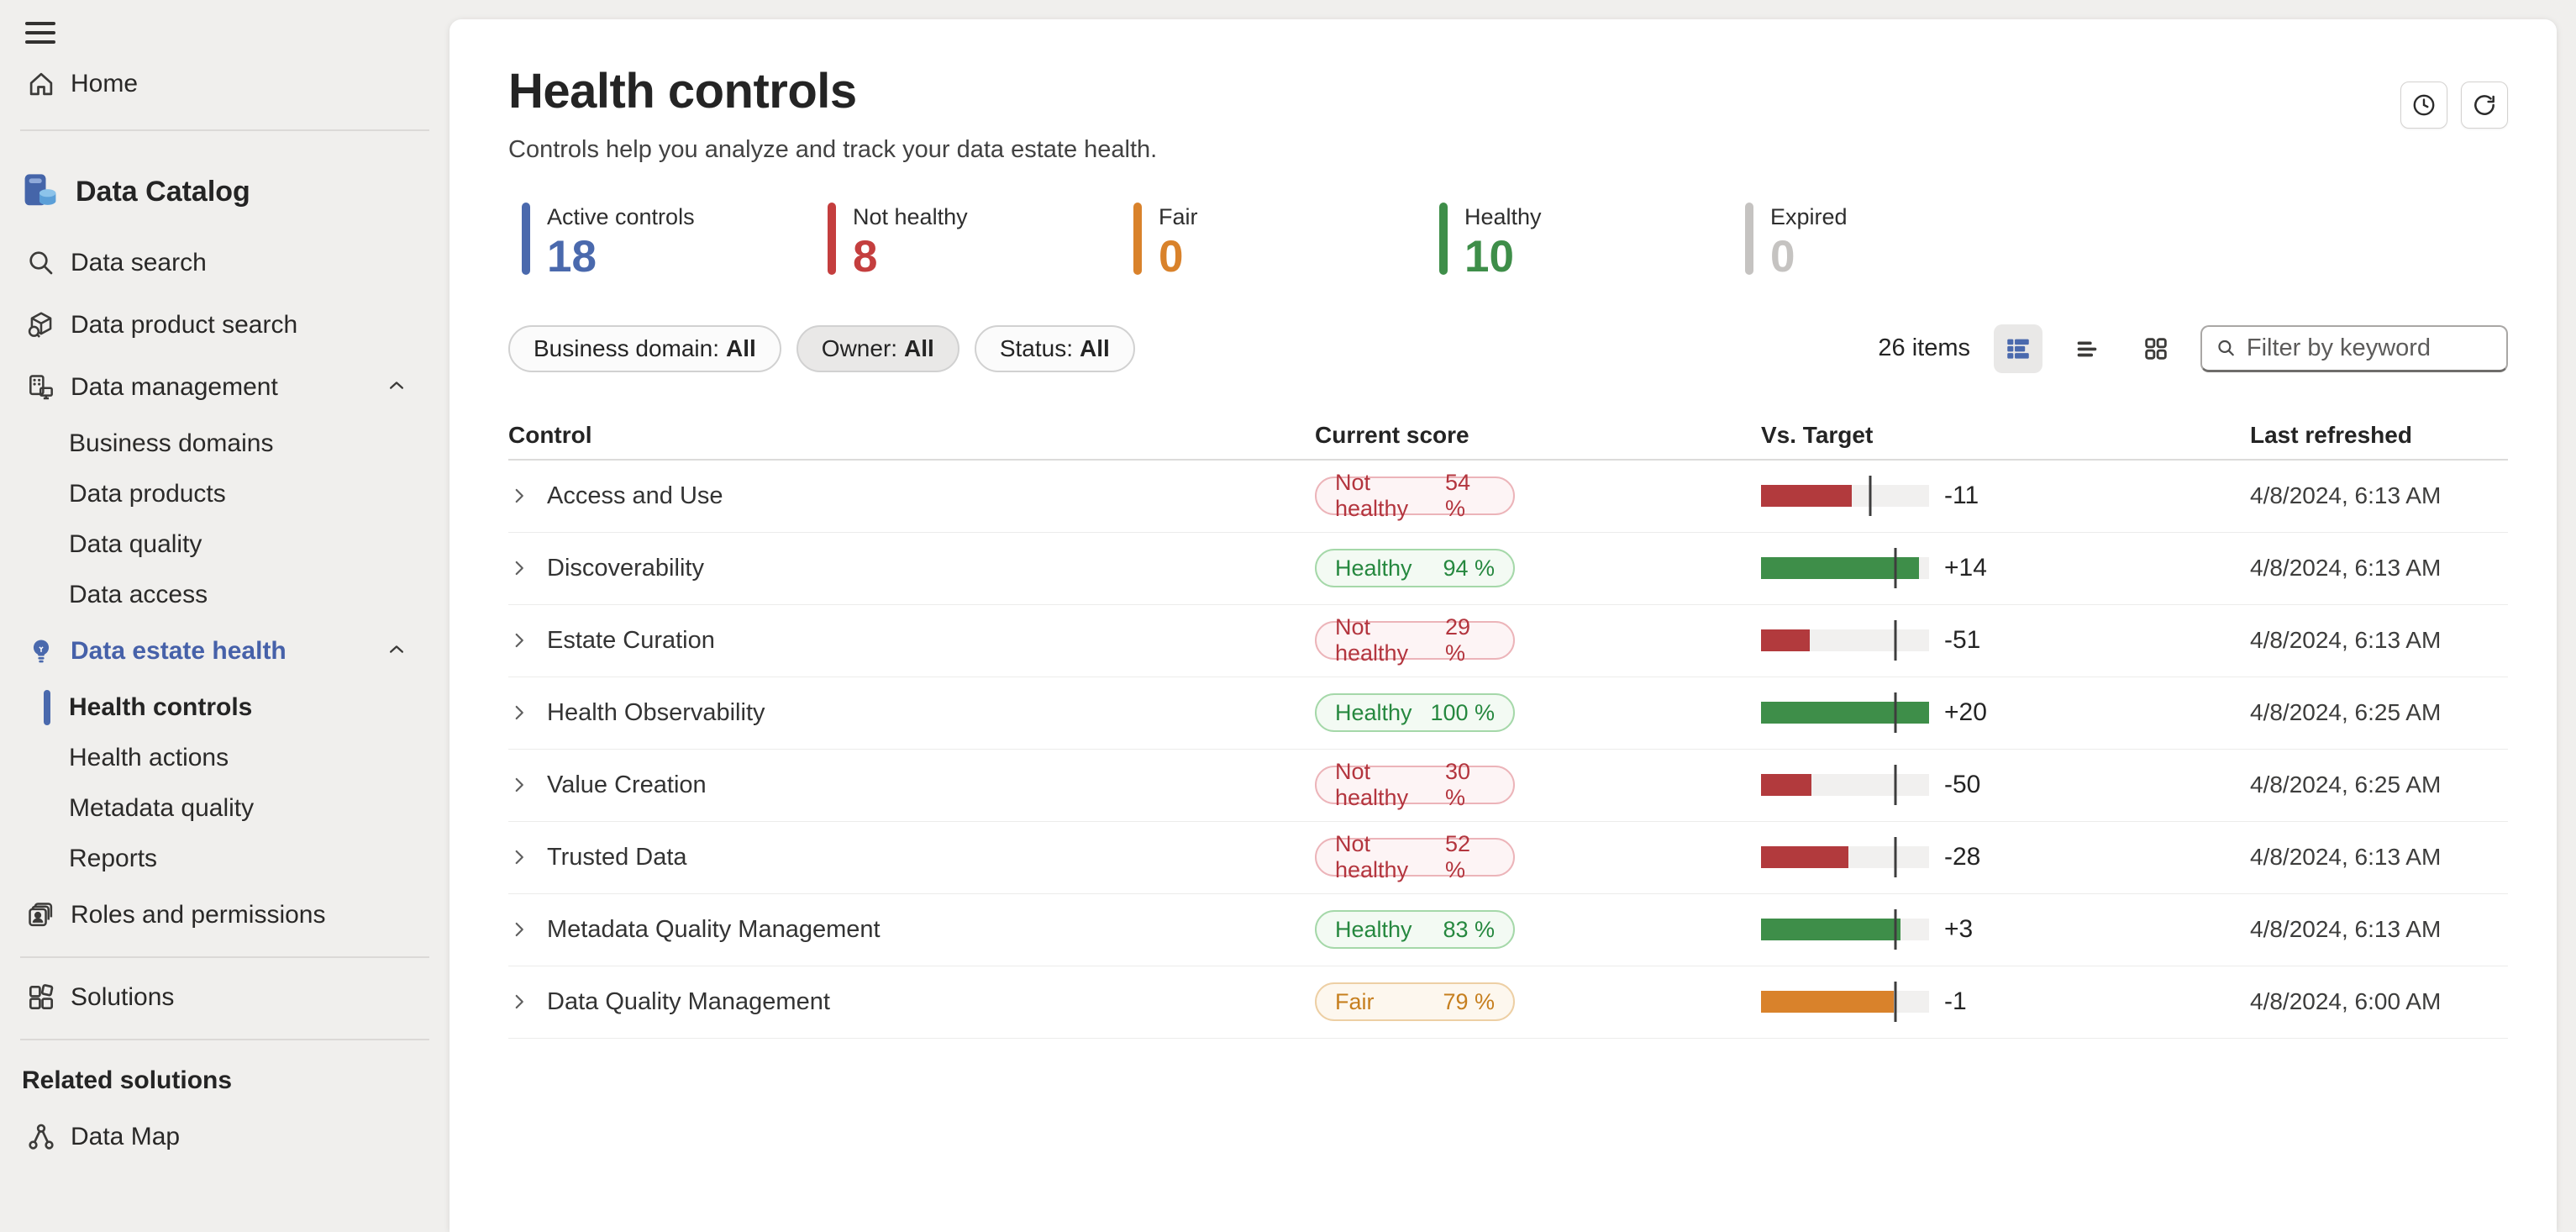 Image resolution: width=2576 pixels, height=1232 pixels. I want to click on sidebar-divider, so click(225, 957).